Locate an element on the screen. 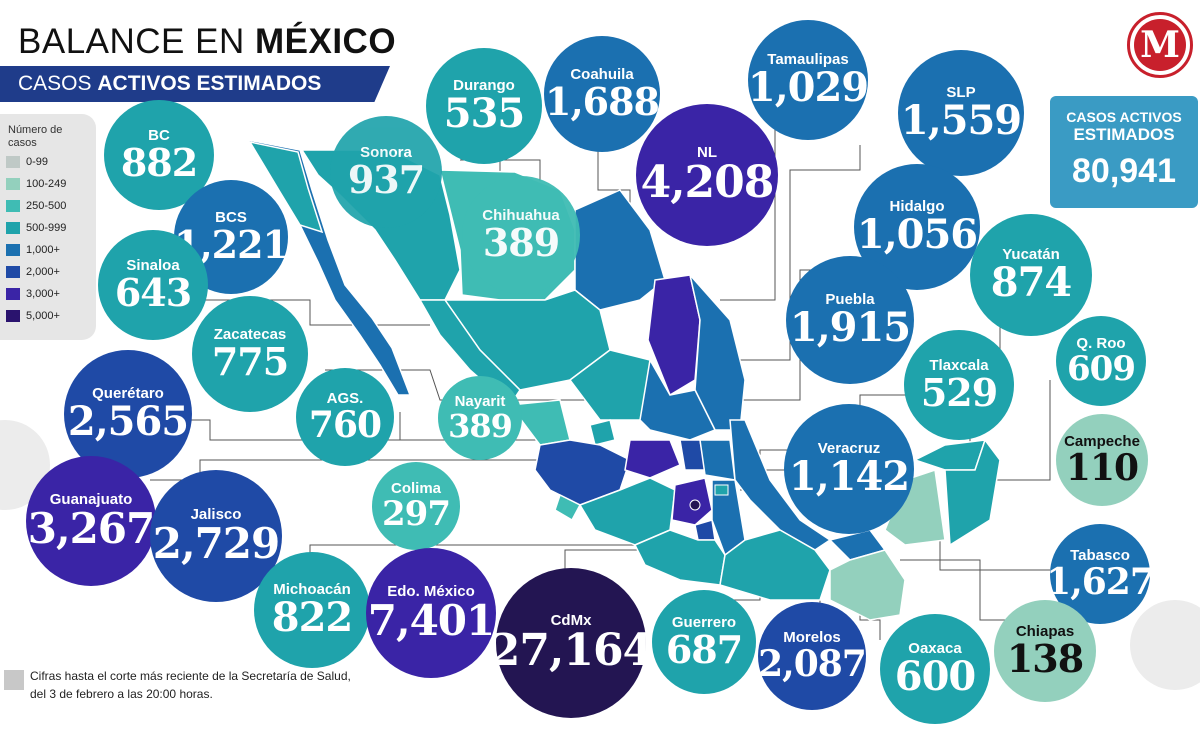  state-bubble-nayarit: Nayarit 389 is located at coordinates (480, 418).